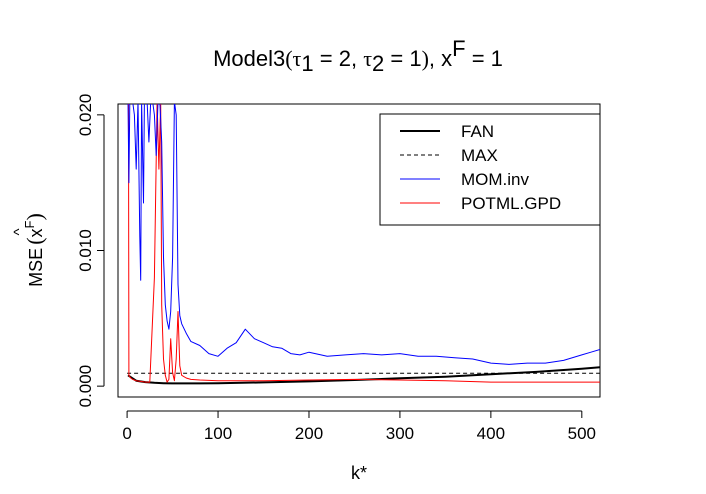  I want to click on ylabel-open-paren: (, so click(34, 240).